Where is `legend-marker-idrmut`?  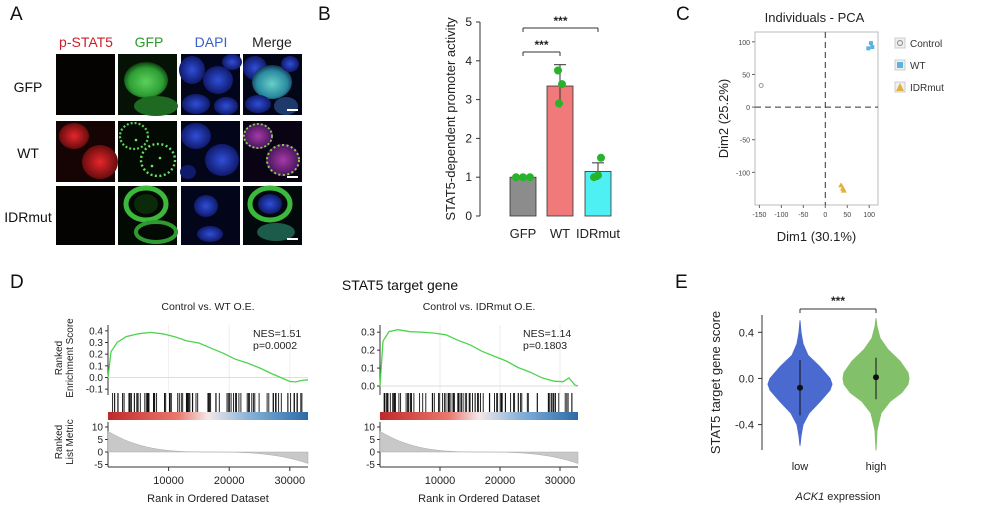
legend-marker-idrmut is located at coordinates (900, 87).